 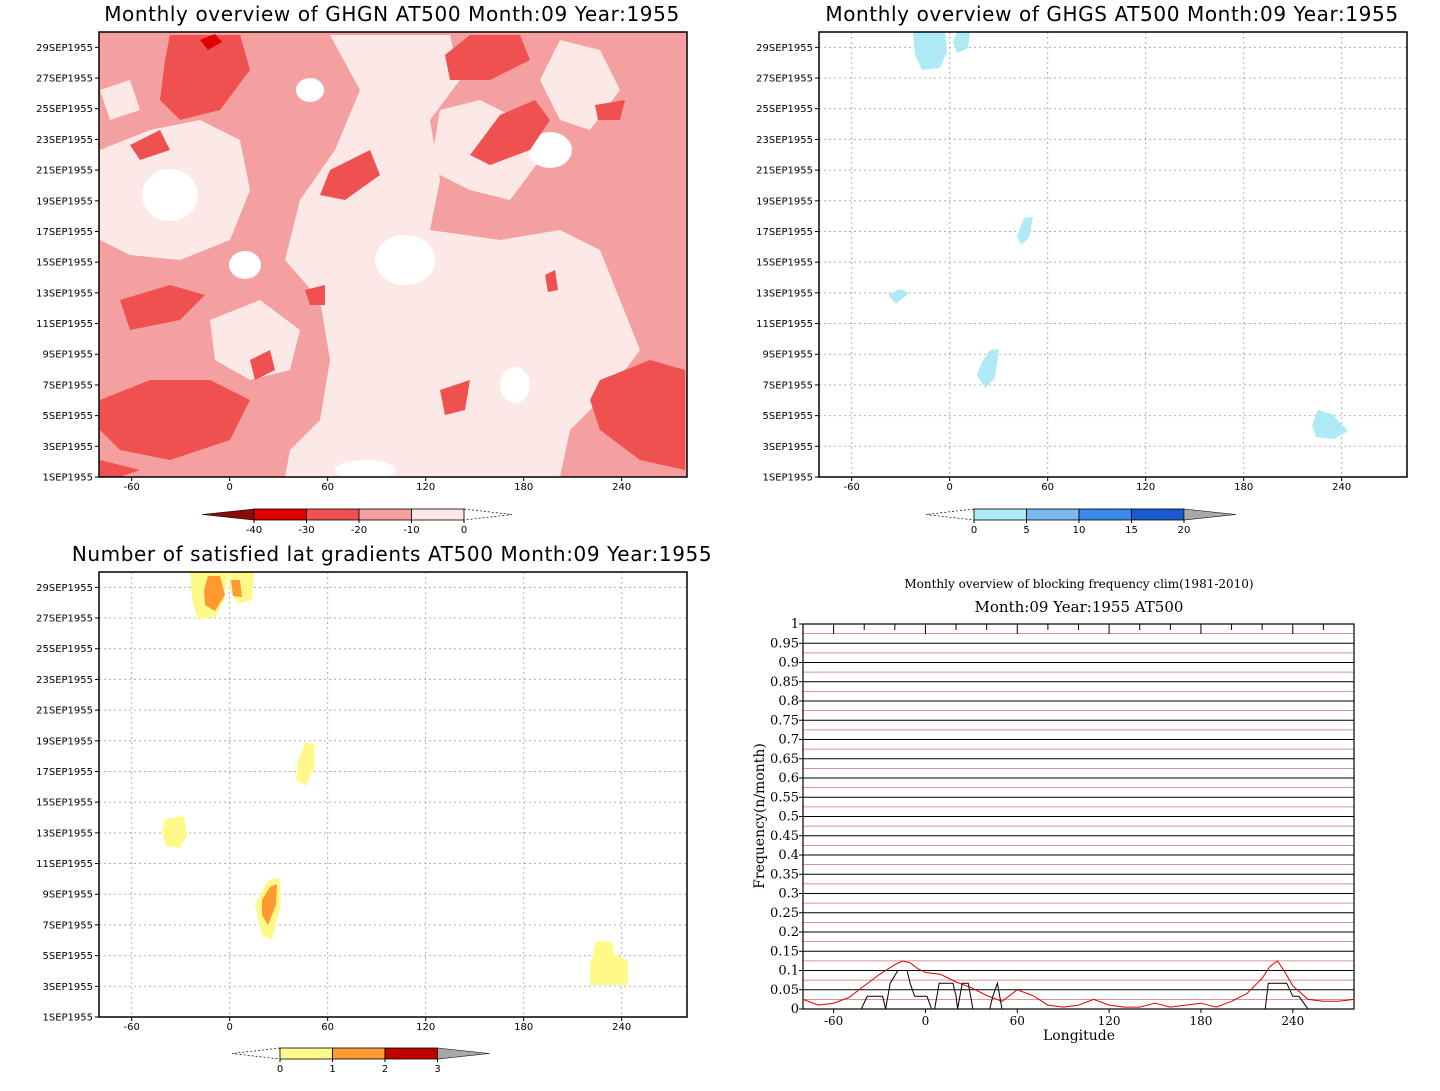 I want to click on y-tick-label: 0.7, so click(x=788, y=740).